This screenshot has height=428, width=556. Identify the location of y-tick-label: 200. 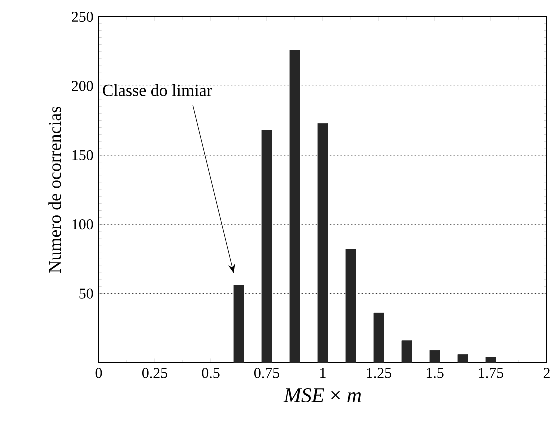
(83, 86).